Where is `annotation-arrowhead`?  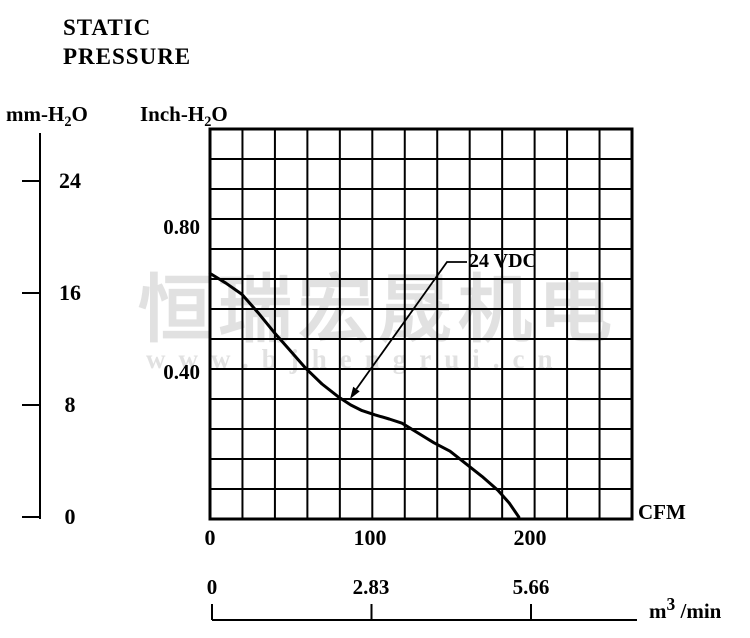
annotation-arrowhead is located at coordinates (355, 392).